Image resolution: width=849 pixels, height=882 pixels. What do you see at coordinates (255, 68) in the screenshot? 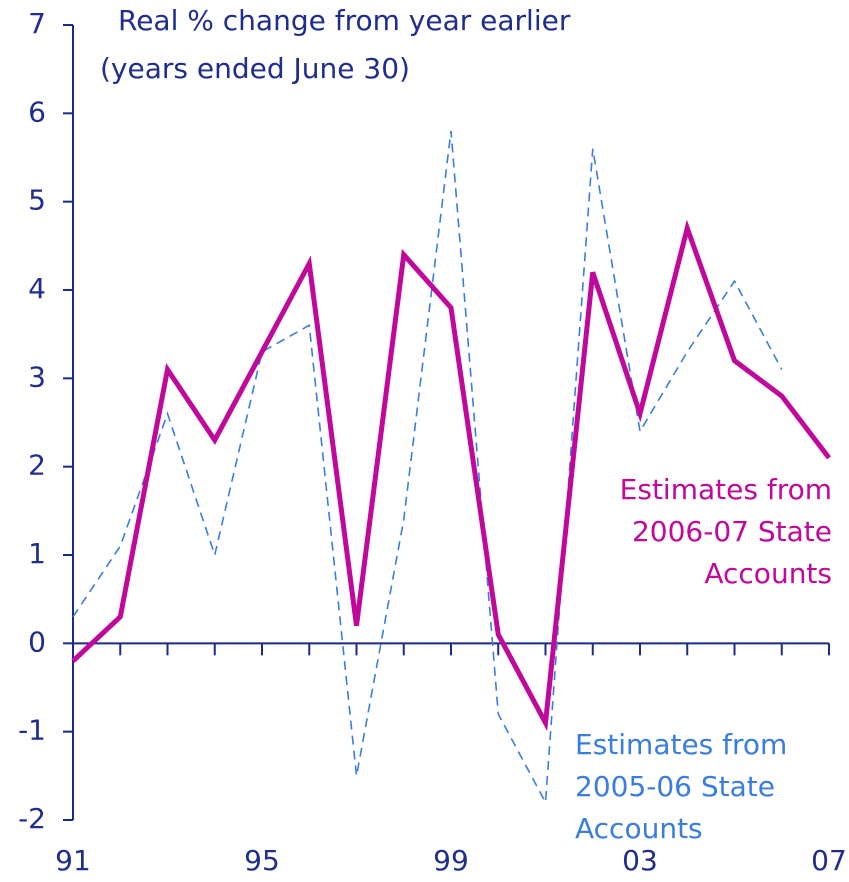
I see `chart-subtitle: (years ended June 30)` at bounding box center [255, 68].